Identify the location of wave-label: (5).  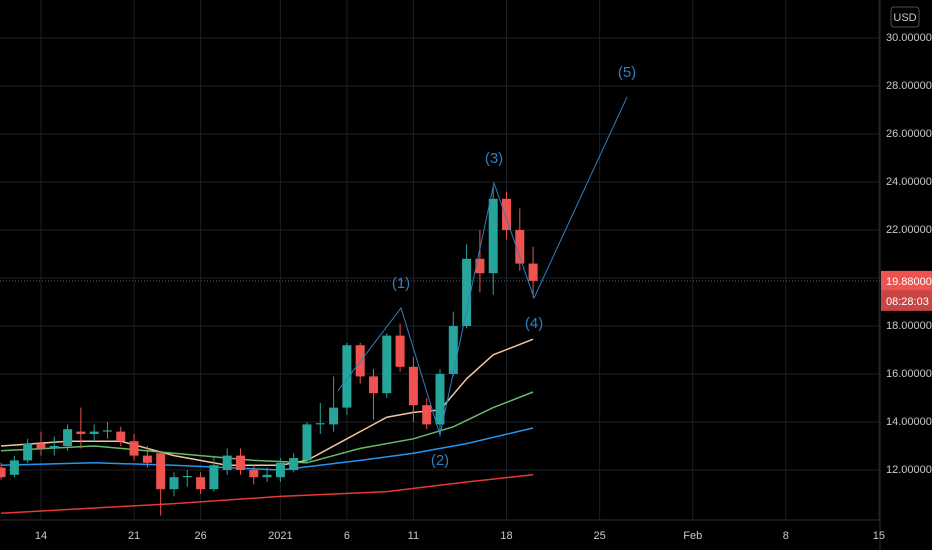
(627, 72).